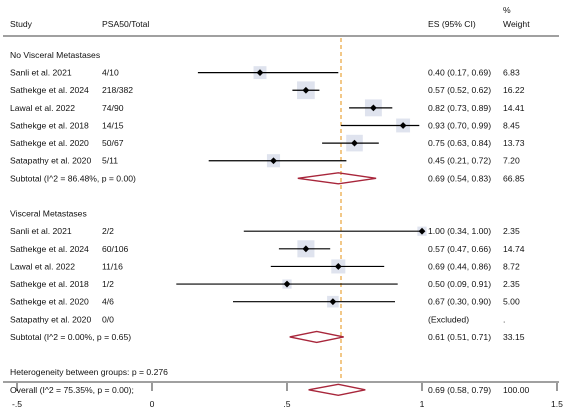 Image resolution: width=563 pixels, height=416 pixels. What do you see at coordinates (557, 404) in the screenshot?
I see `x-tick-label: 1.5` at bounding box center [557, 404].